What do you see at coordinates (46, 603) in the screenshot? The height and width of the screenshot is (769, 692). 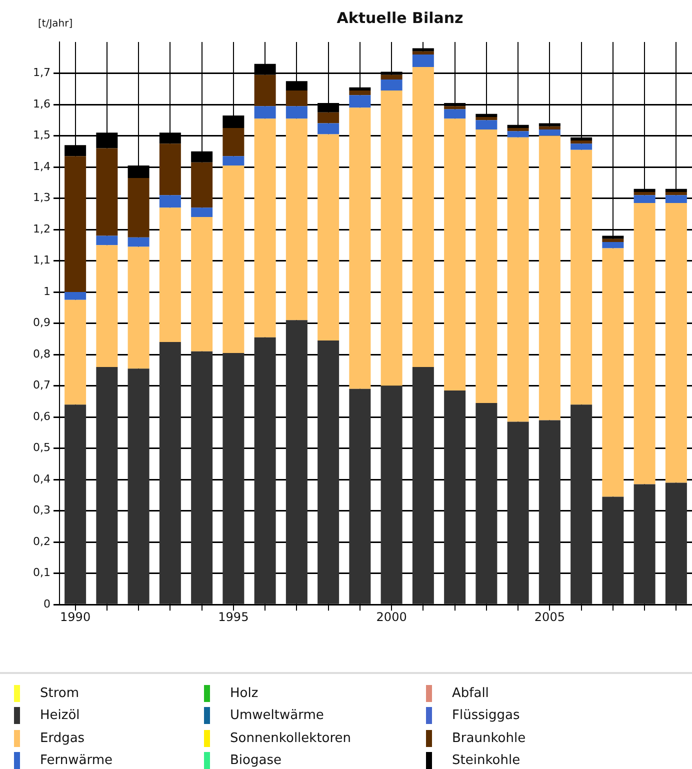 I see `y-tick-label: 0` at bounding box center [46, 603].